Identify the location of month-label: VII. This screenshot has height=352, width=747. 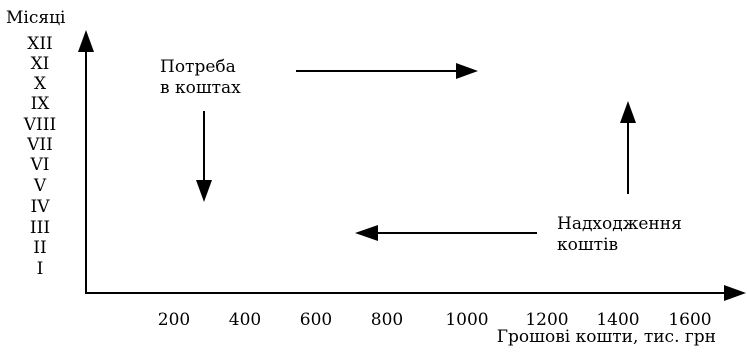
(39, 145).